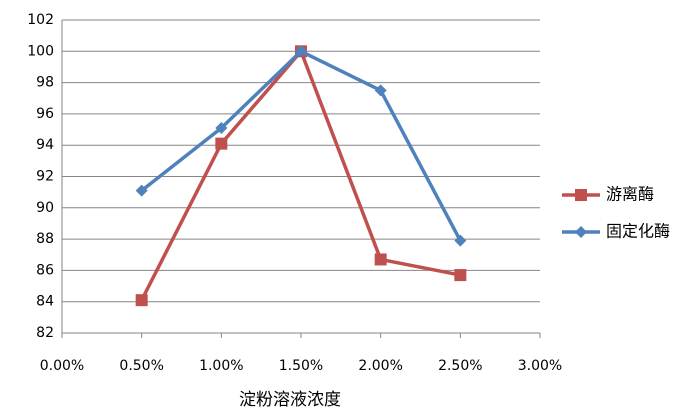  What do you see at coordinates (45, 83) in the screenshot?
I see `y-tick-label: 98` at bounding box center [45, 83].